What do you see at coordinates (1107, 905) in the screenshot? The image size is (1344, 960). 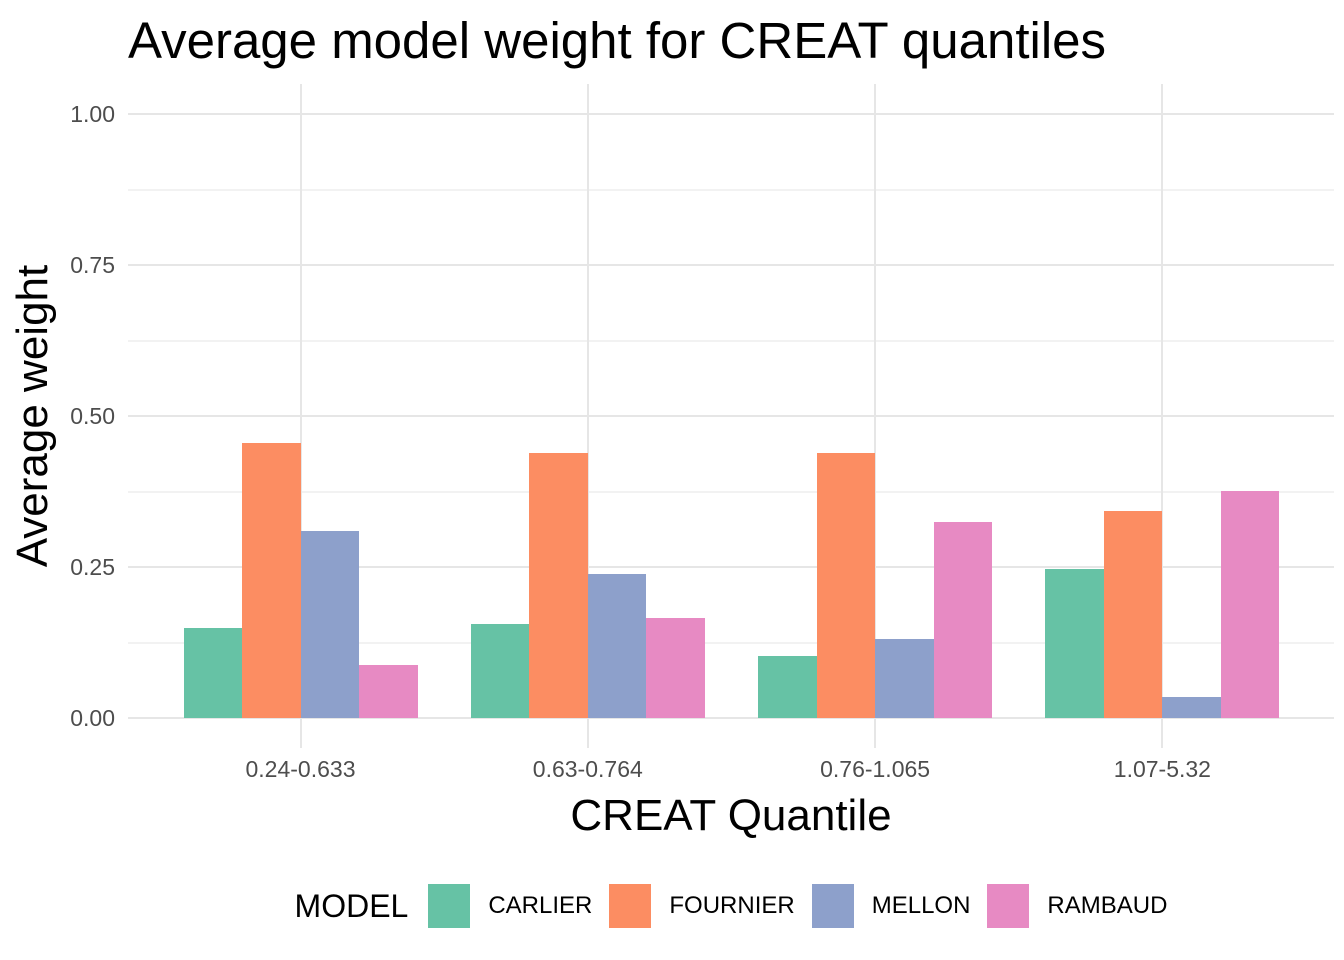 I see `legend-label: RAMBAUD` at bounding box center [1107, 905].